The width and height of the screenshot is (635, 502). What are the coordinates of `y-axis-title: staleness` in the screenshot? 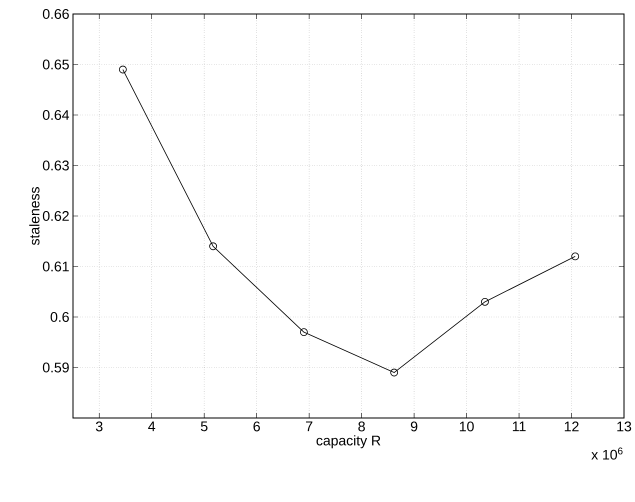 It's located at (34, 216).